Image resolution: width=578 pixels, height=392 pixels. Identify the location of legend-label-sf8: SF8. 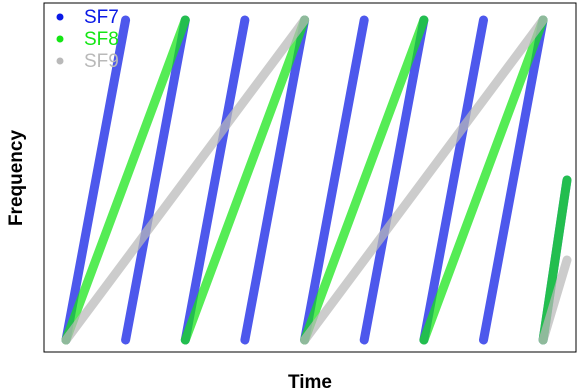
(101, 39).